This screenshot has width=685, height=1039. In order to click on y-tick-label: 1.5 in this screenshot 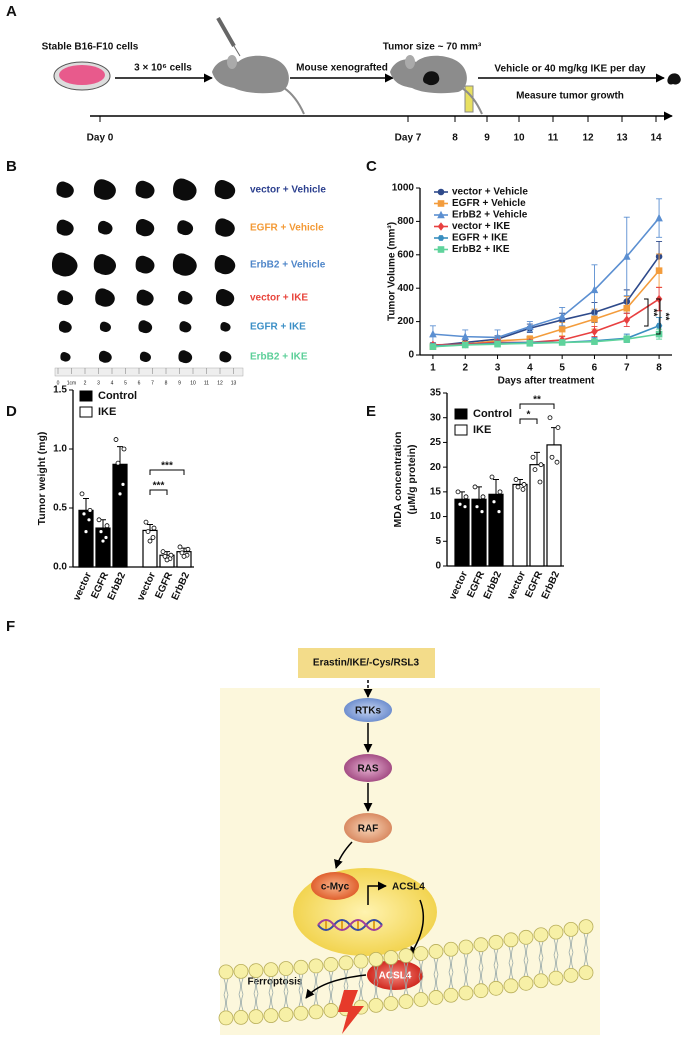, I will do `click(60, 390)`.